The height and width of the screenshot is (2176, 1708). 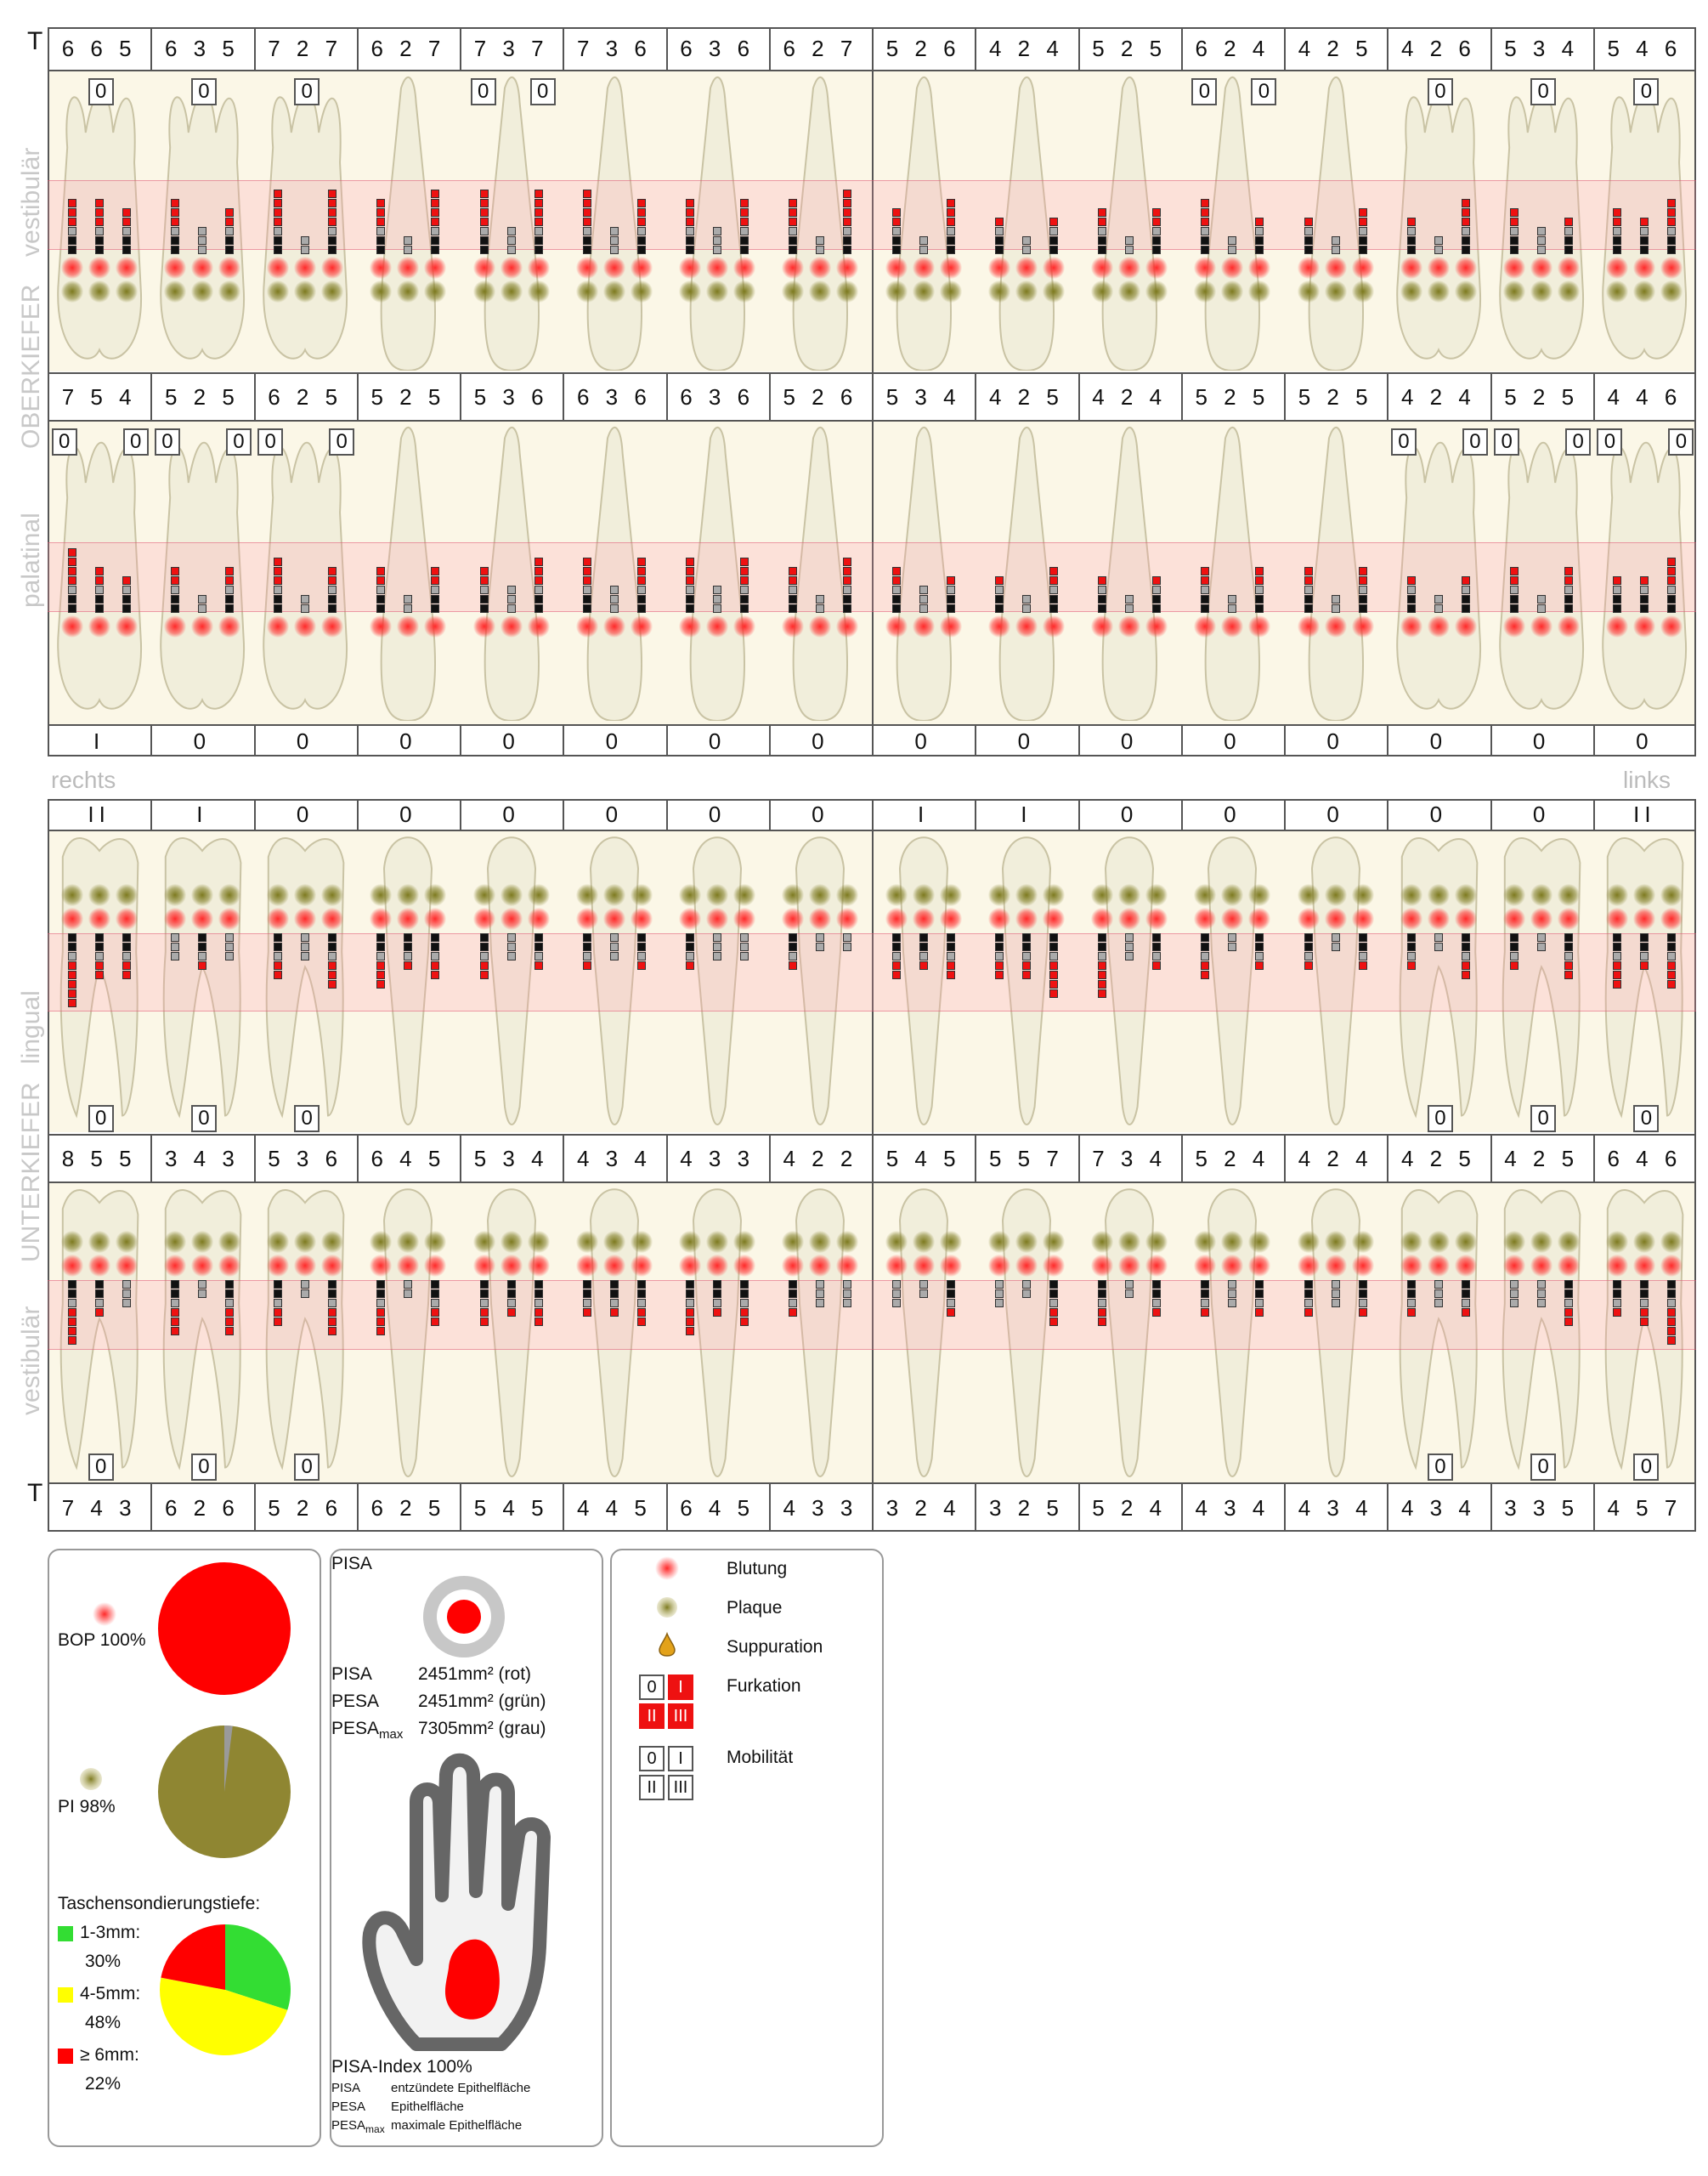 I want to click on pisa-legend-key: PISA, so click(x=346, y=2088).